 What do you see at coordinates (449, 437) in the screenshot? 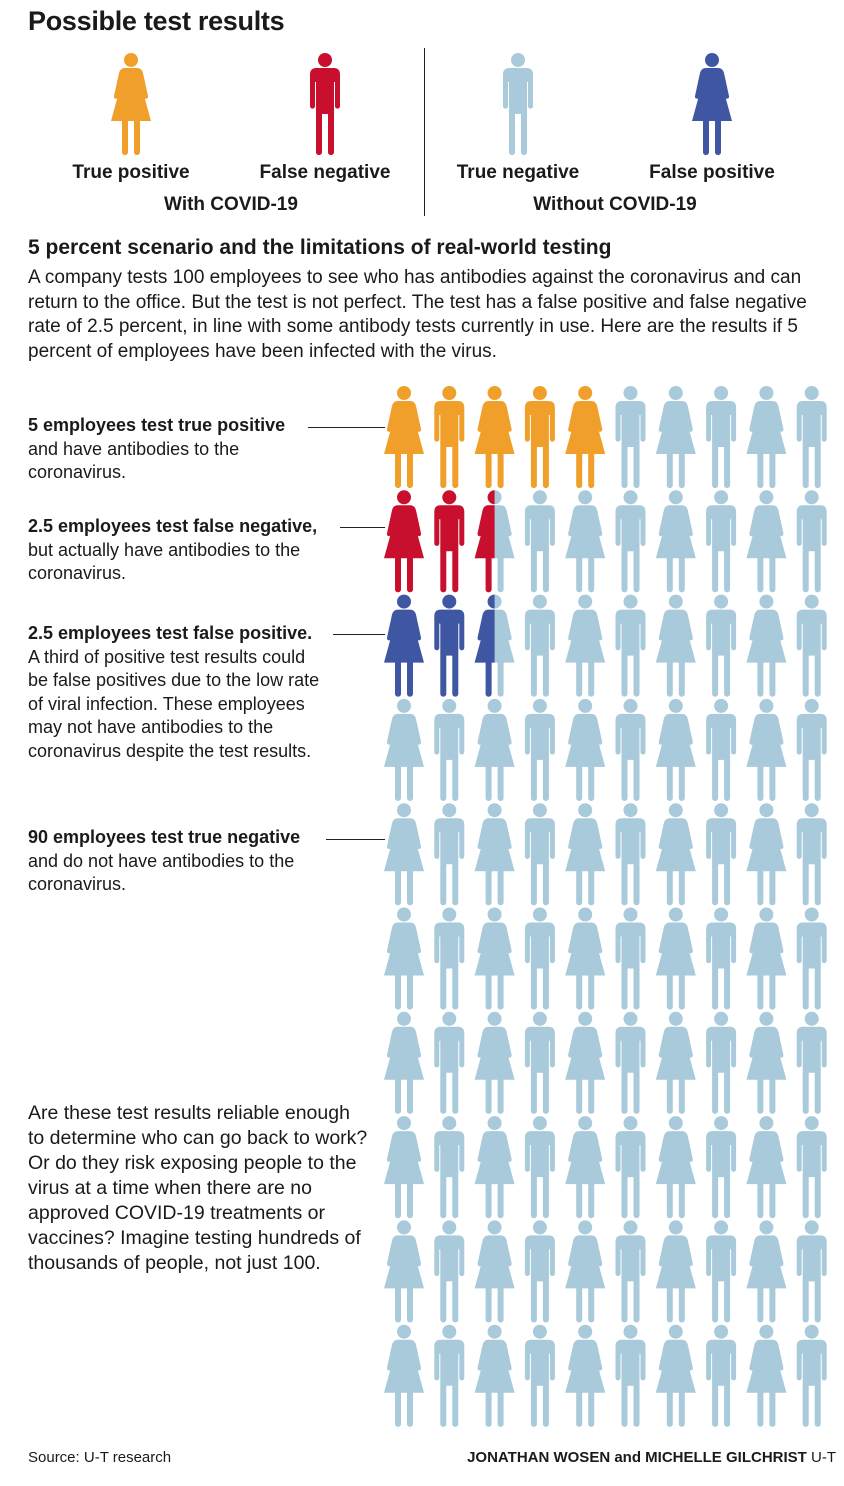
I see `person-figure-r1-c2` at bounding box center [449, 437].